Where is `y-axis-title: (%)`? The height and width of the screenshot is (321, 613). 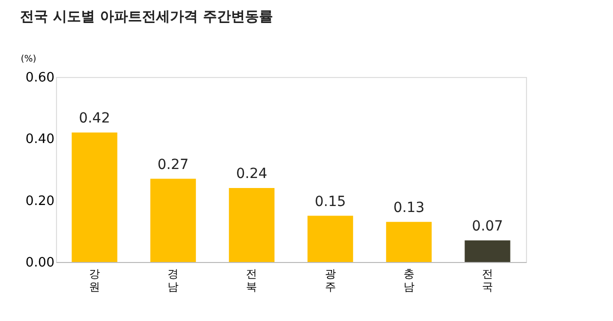 y-axis-title: (%) is located at coordinates (28, 59).